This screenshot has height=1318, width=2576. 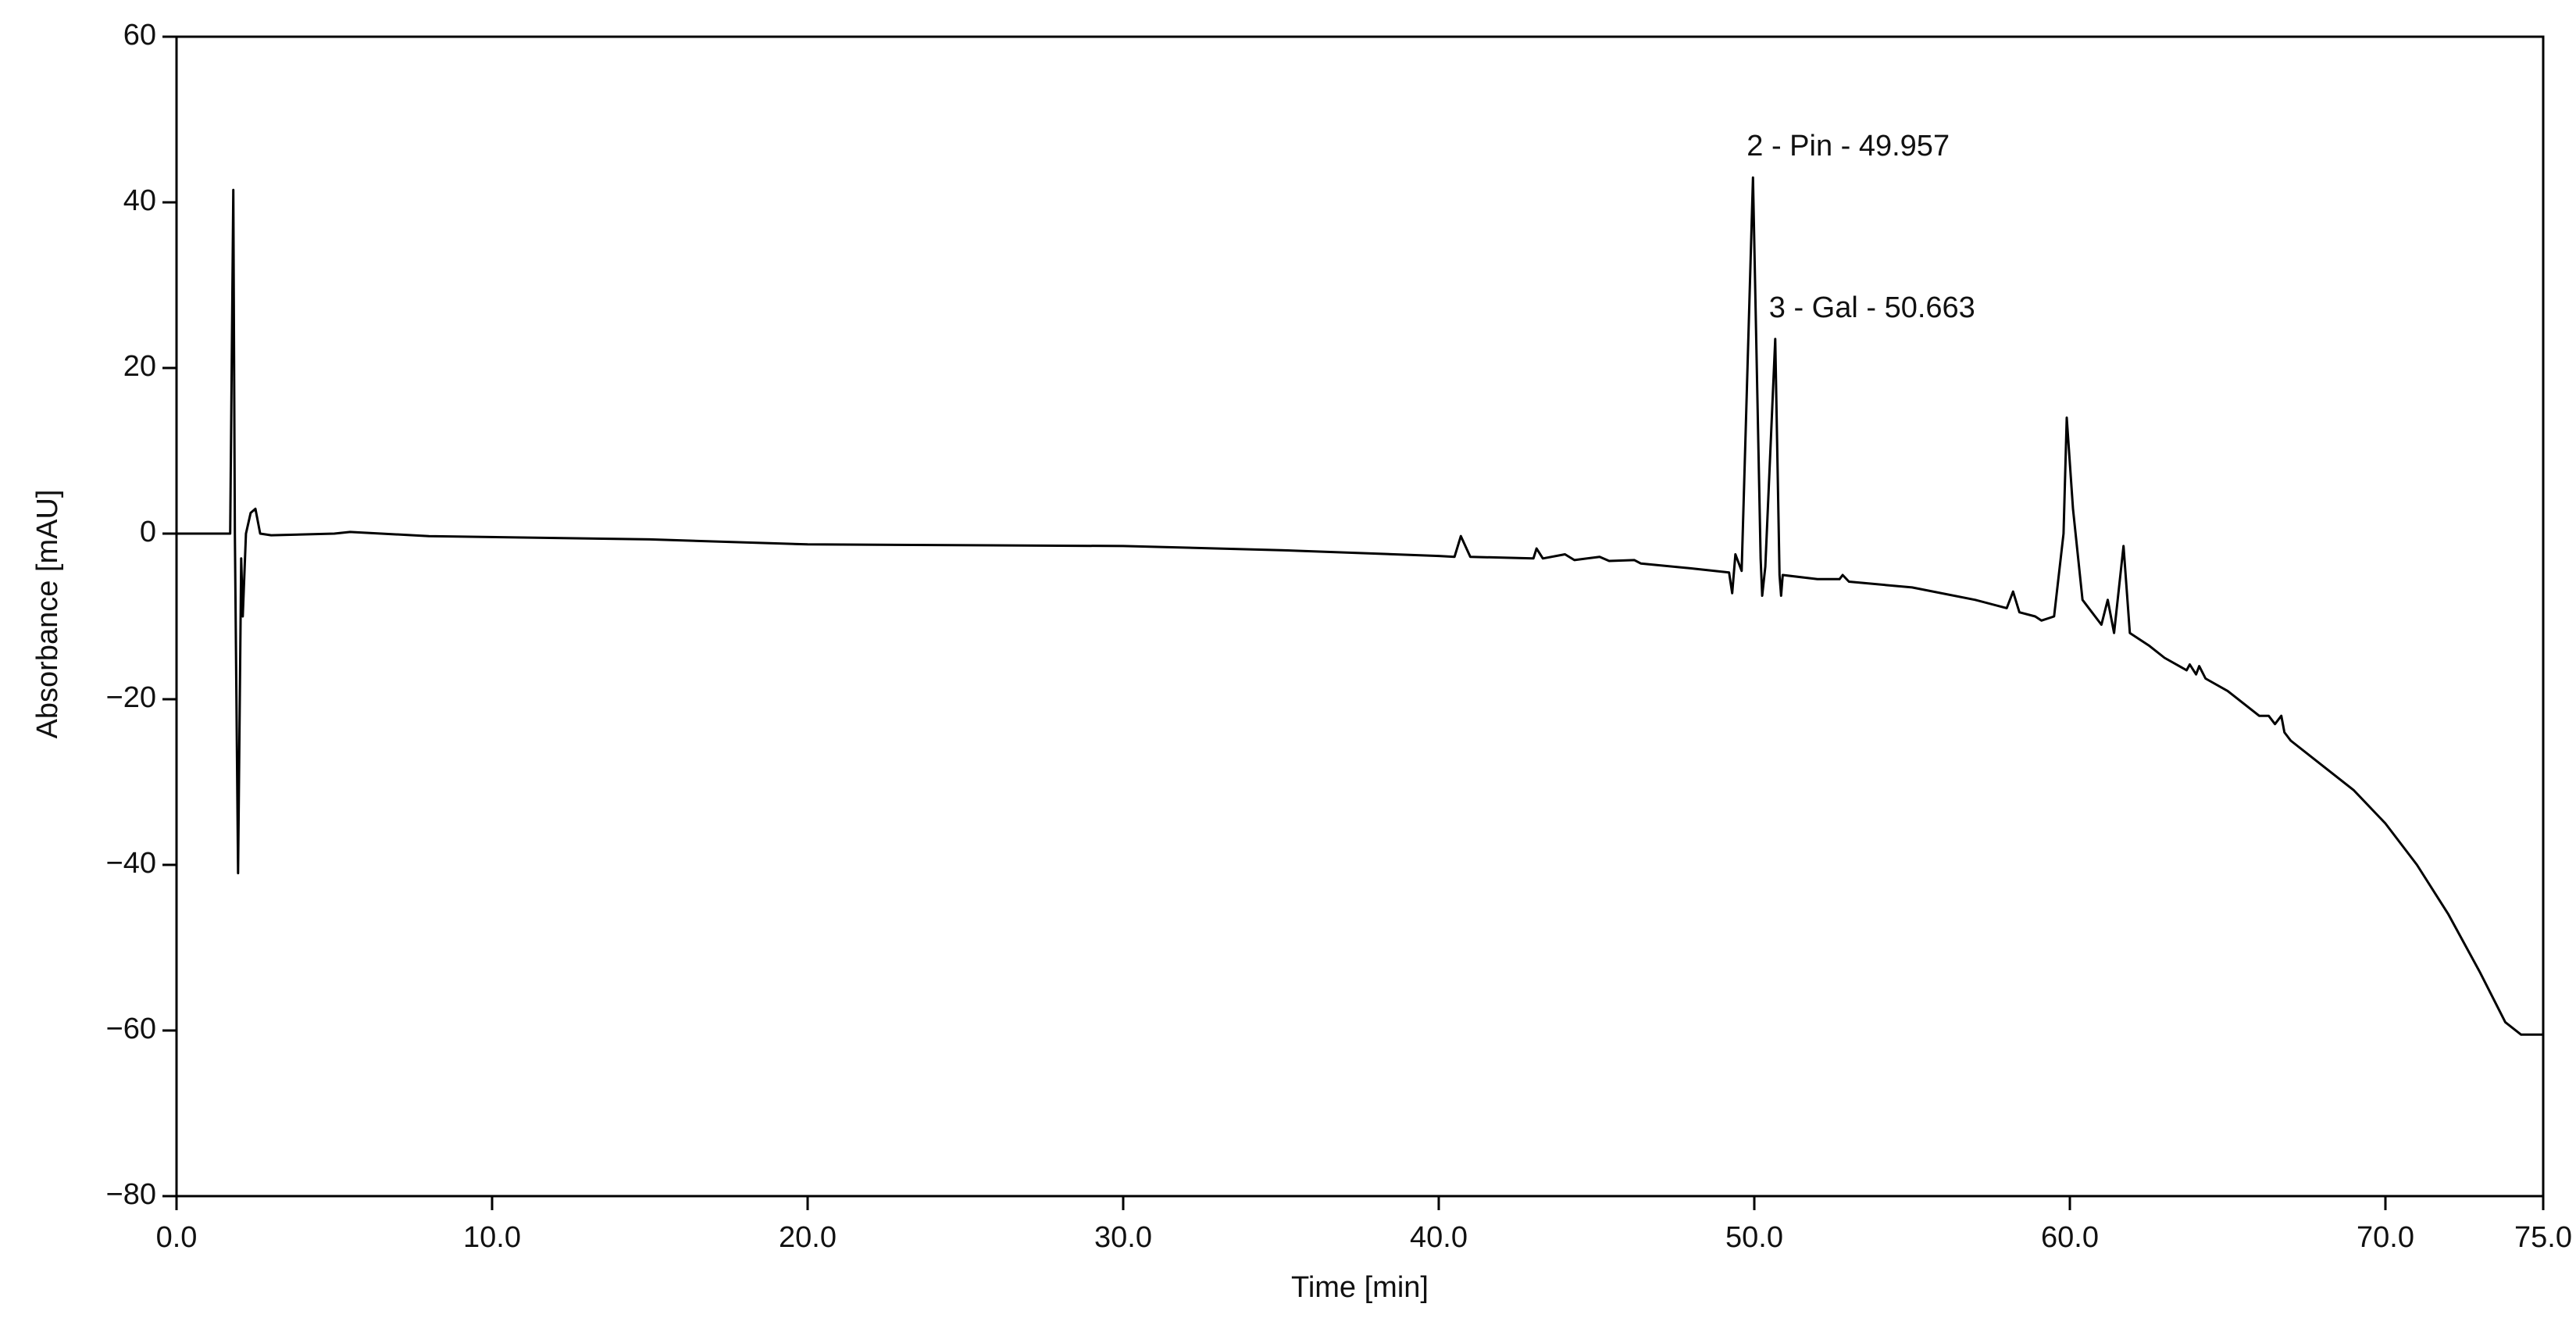 I want to click on x-tick-label: 20.0, so click(x=808, y=1237).